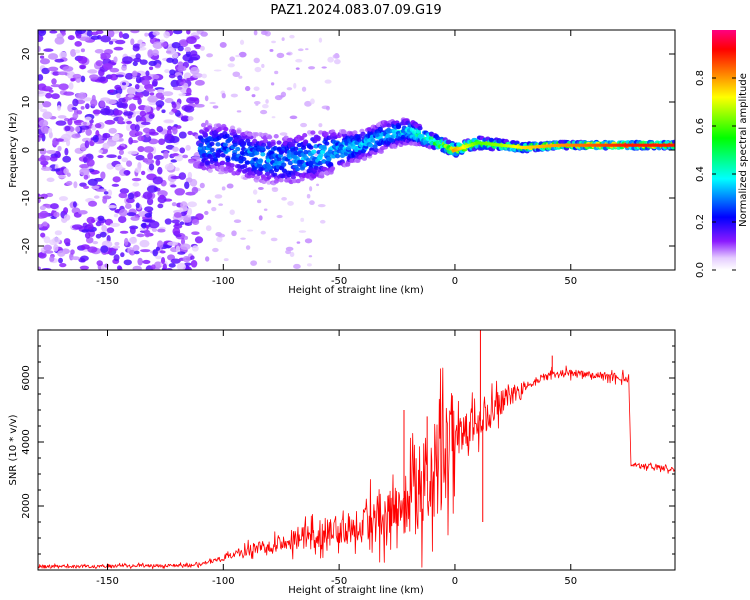 The image size is (750, 600). I want to click on colorbar-label: Normalized spectral amplitude, so click(743, 150).